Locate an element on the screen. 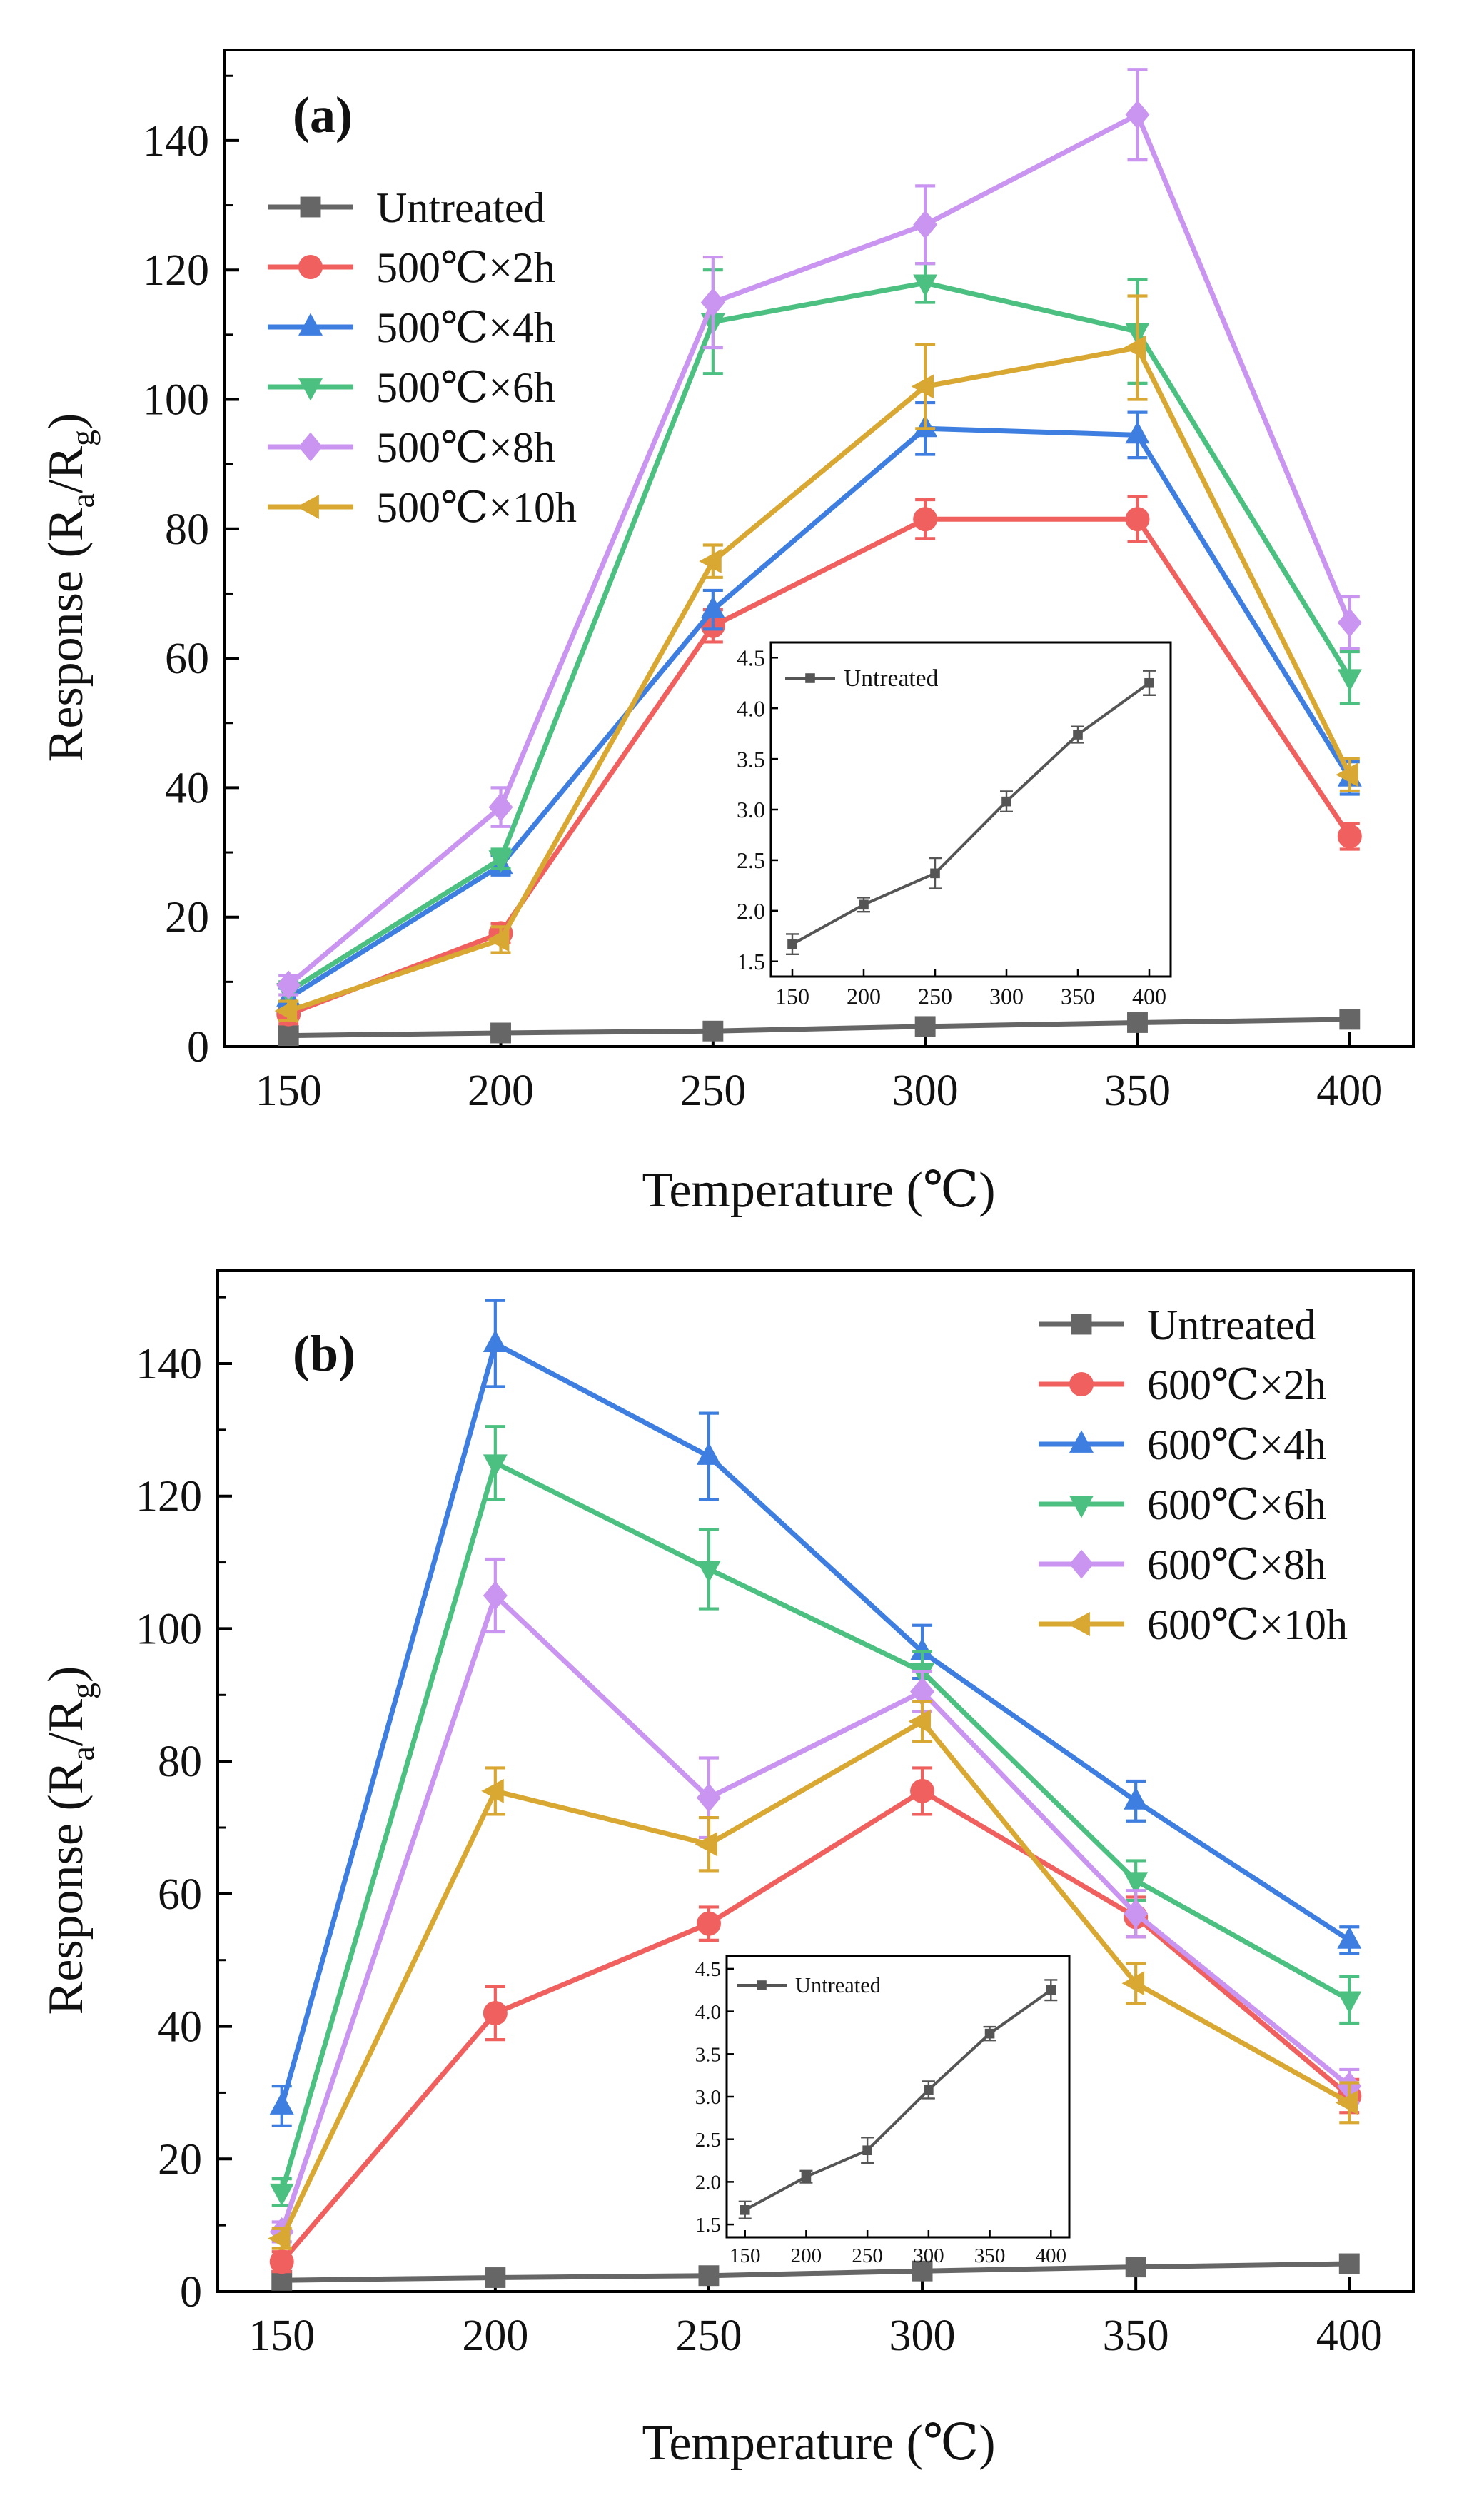 This screenshot has height=2500, width=1484. panel-b-x-tick-label: 150 is located at coordinates (281, 2336).